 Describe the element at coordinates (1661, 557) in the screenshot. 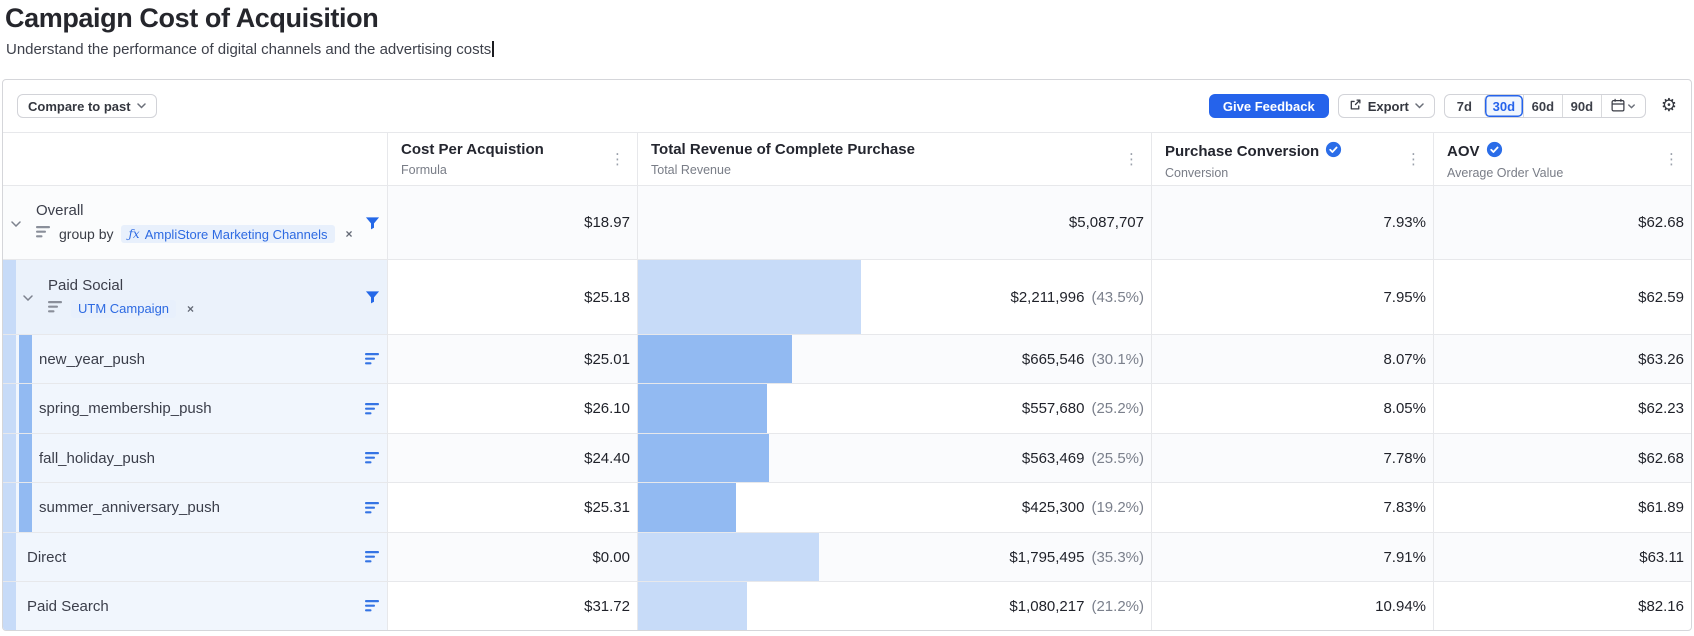

I see `aov-value: $63.11` at that location.